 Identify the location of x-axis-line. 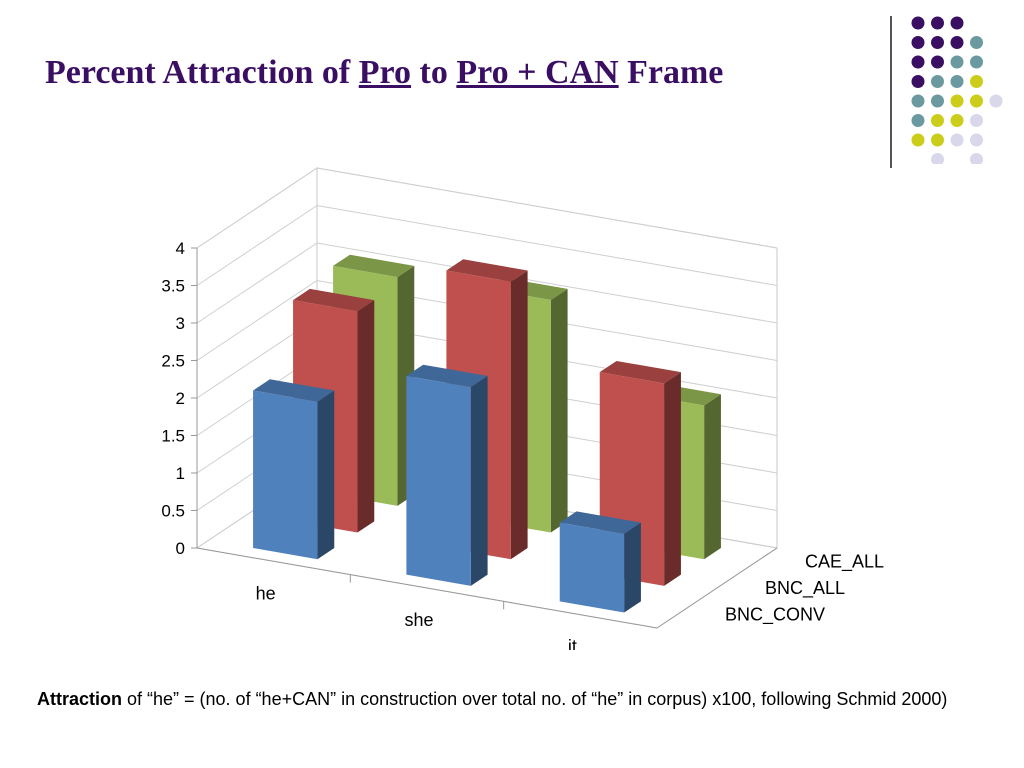
(427, 588).